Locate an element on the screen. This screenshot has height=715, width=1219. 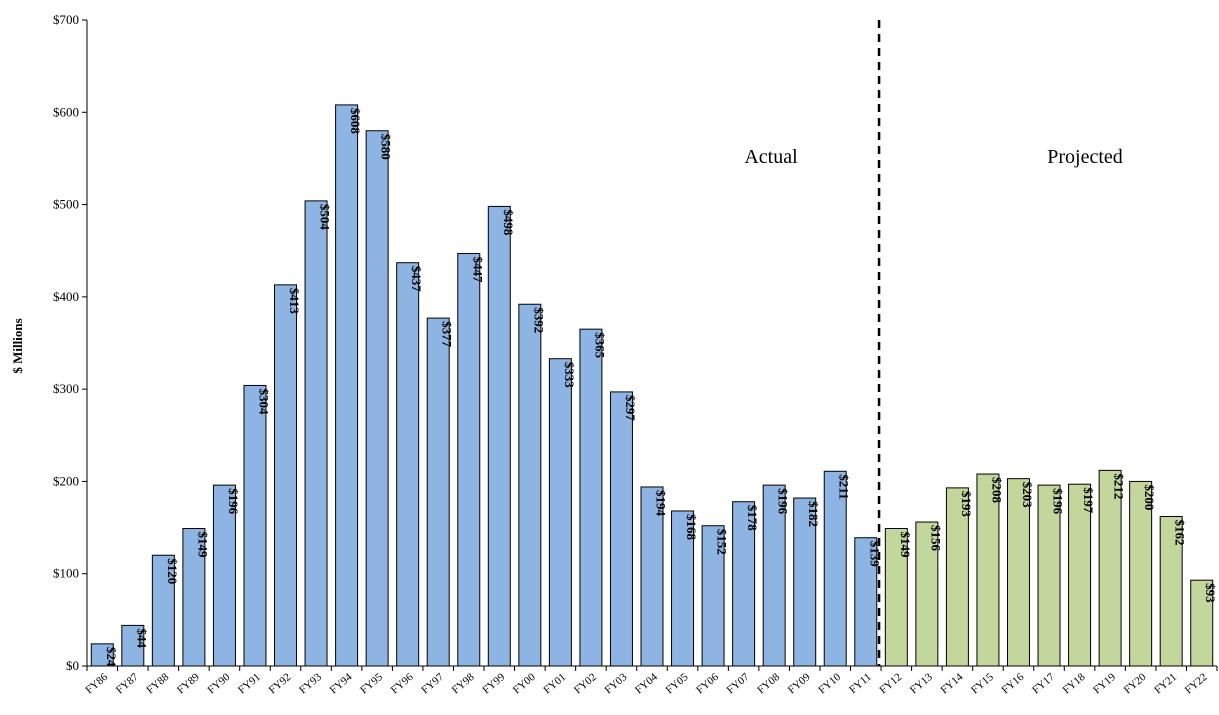
y-tick-label: $500 is located at coordinates (66, 204).